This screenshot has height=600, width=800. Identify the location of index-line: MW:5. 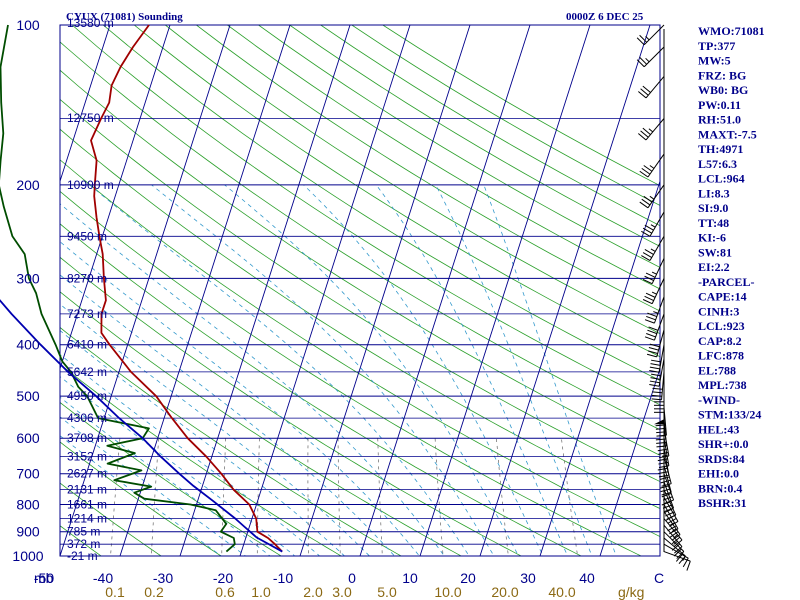
(714, 61).